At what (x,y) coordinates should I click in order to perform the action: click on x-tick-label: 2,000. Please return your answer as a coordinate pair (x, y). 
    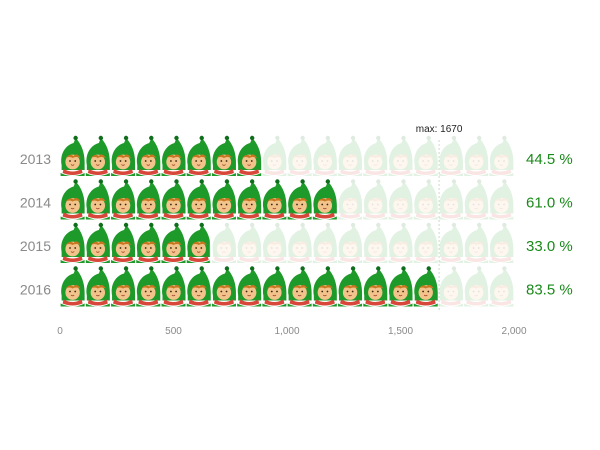
    Looking at the image, I should click on (513, 331).